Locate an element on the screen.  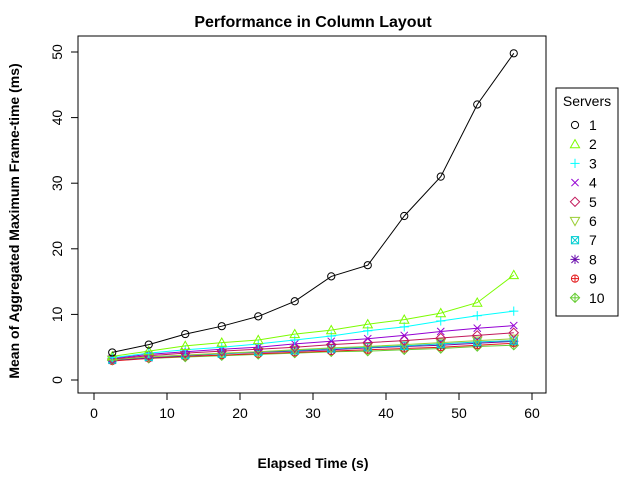
legend-label-4: 4 is located at coordinates (593, 183).